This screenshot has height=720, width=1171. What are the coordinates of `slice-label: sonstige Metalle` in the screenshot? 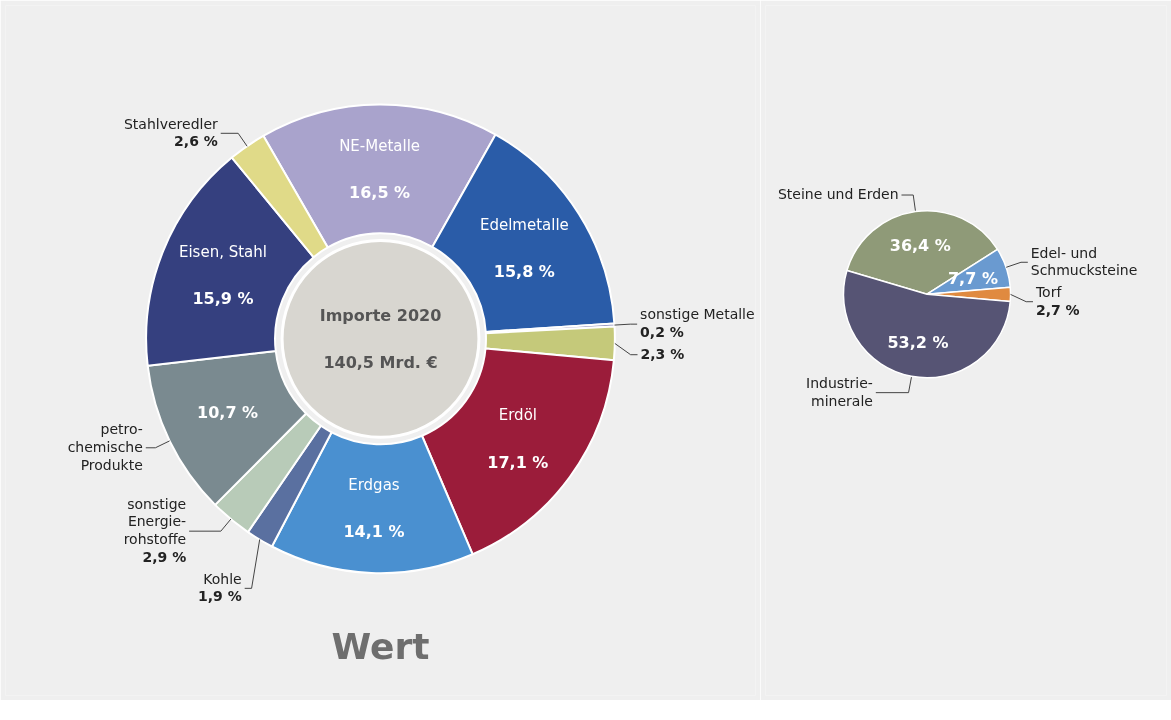 It's located at (697, 314).